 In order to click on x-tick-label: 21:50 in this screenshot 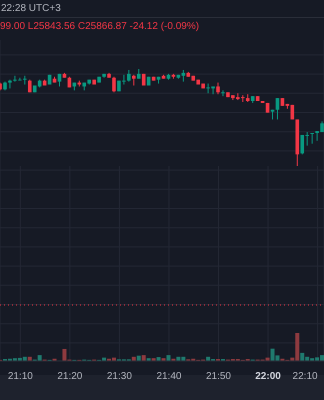, I will do `click(219, 376)`.